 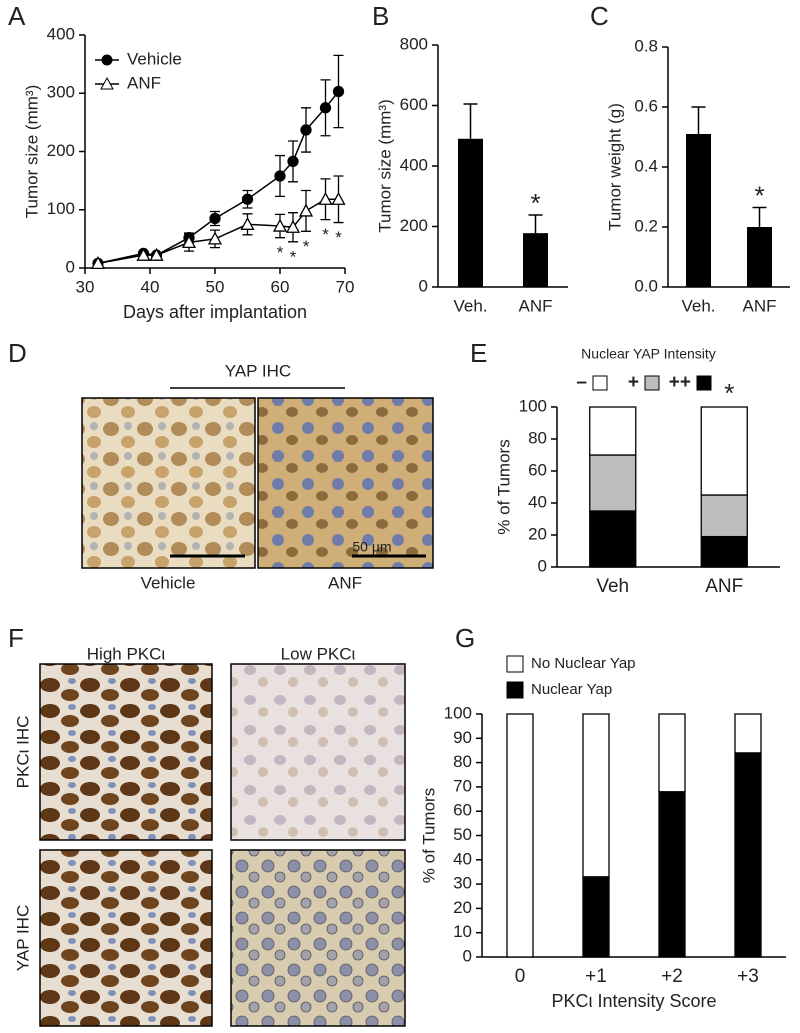 I want to click on row-header: YAP IHC, so click(x=22, y=938).